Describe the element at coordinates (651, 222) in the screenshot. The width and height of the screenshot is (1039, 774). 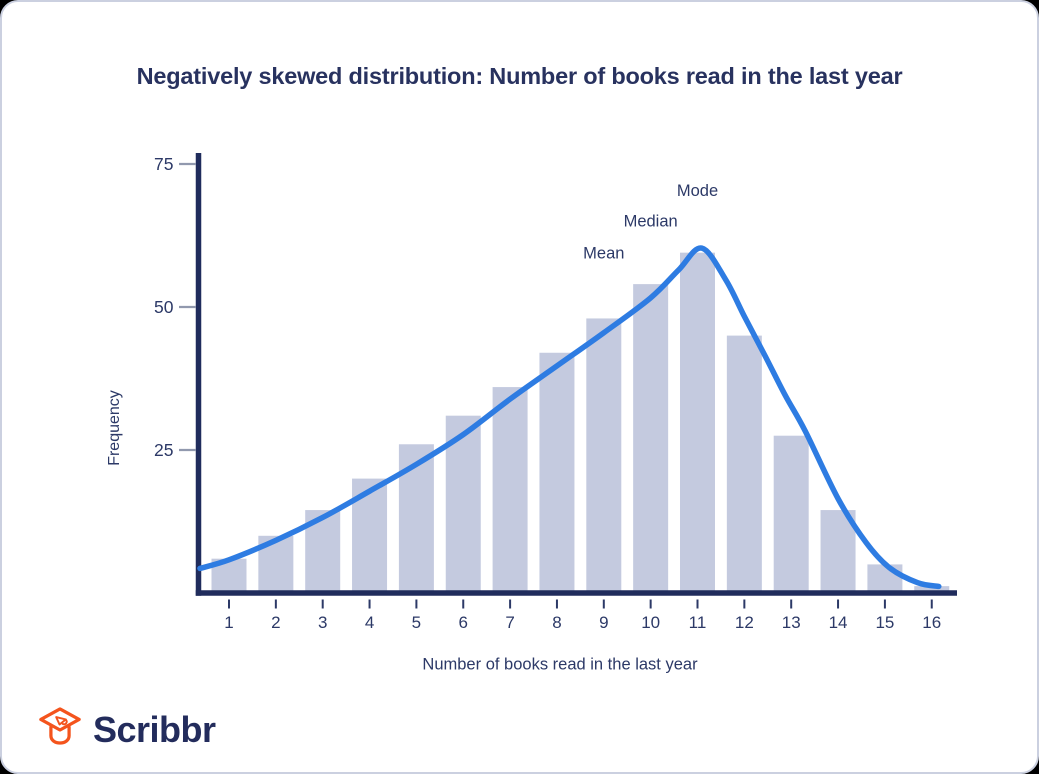
I see `annotation-median: Median` at that location.